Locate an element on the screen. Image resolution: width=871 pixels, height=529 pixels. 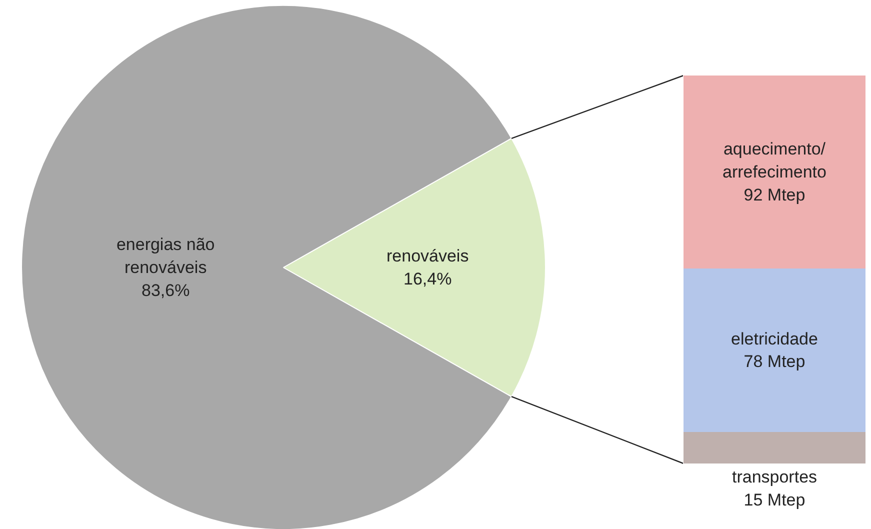
data-label: 92 Mtep is located at coordinates (775, 194).